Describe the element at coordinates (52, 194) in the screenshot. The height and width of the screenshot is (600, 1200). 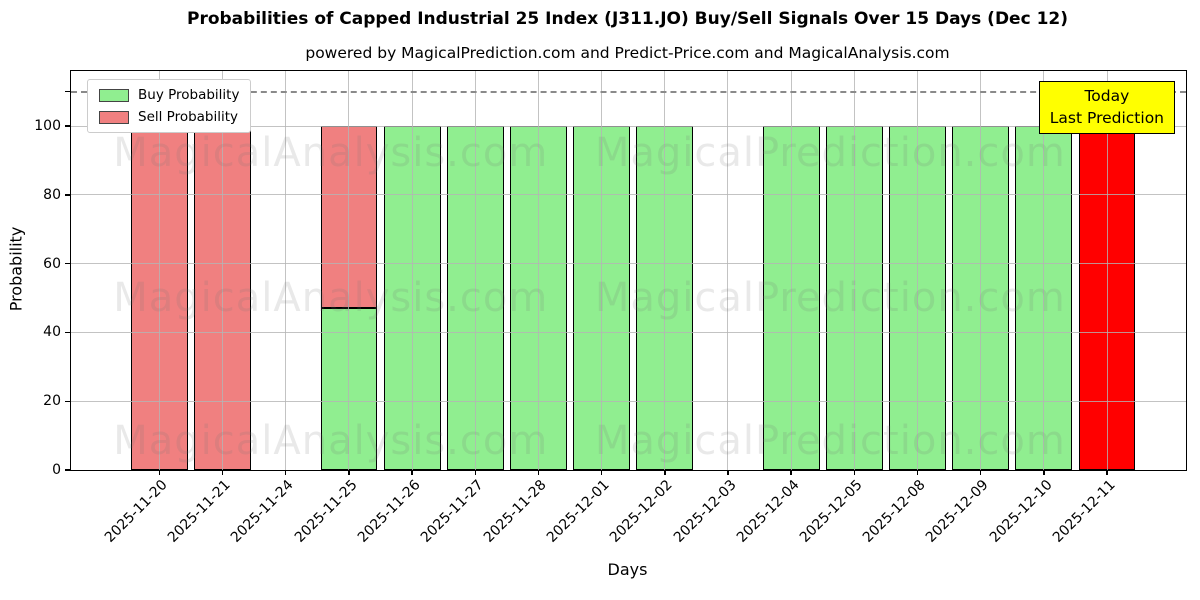
I see `y-tick-label: 80` at that location.